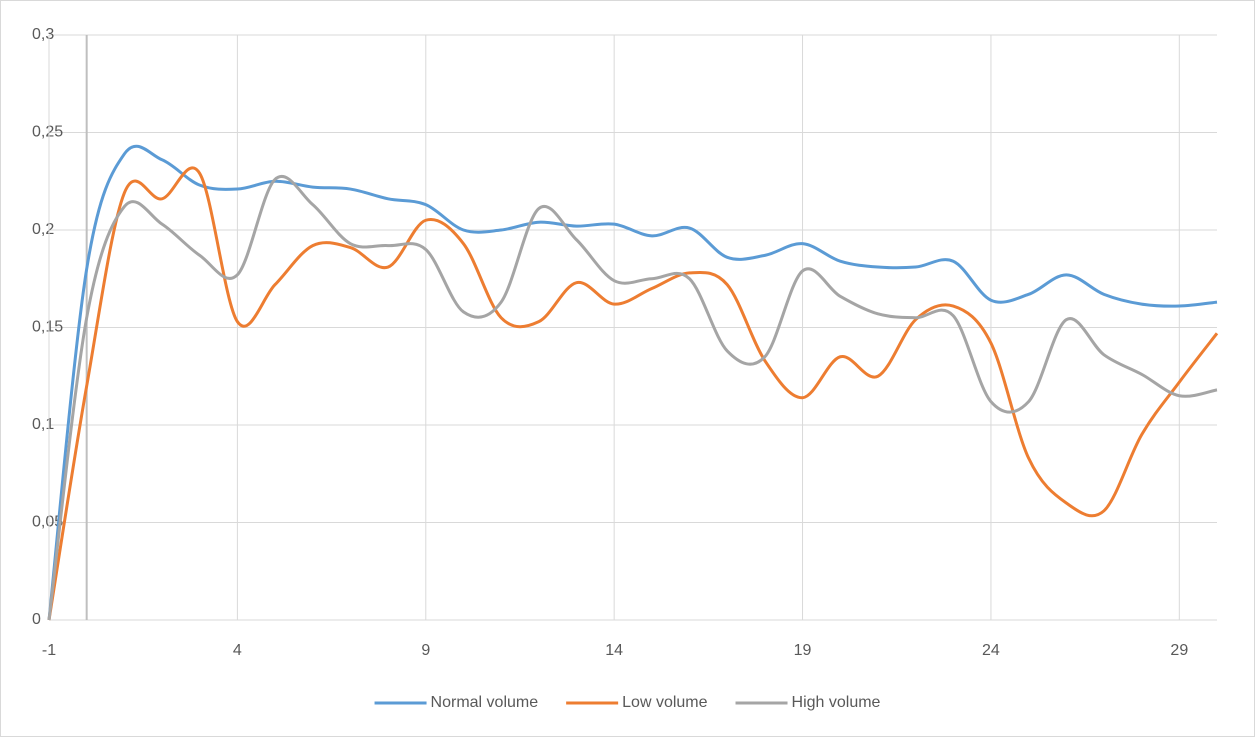 The image size is (1255, 737). Describe the element at coordinates (47, 522) in the screenshot. I see `y-tick-label: 0,05` at that location.